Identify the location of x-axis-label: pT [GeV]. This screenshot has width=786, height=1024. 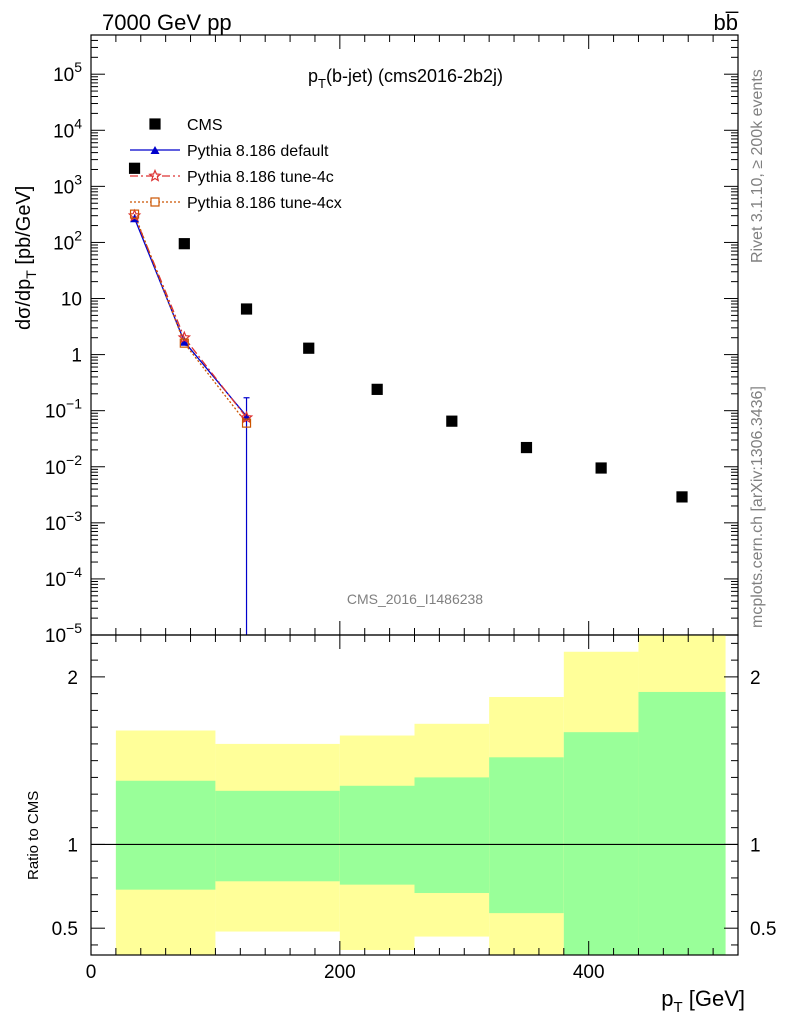
(703, 1001).